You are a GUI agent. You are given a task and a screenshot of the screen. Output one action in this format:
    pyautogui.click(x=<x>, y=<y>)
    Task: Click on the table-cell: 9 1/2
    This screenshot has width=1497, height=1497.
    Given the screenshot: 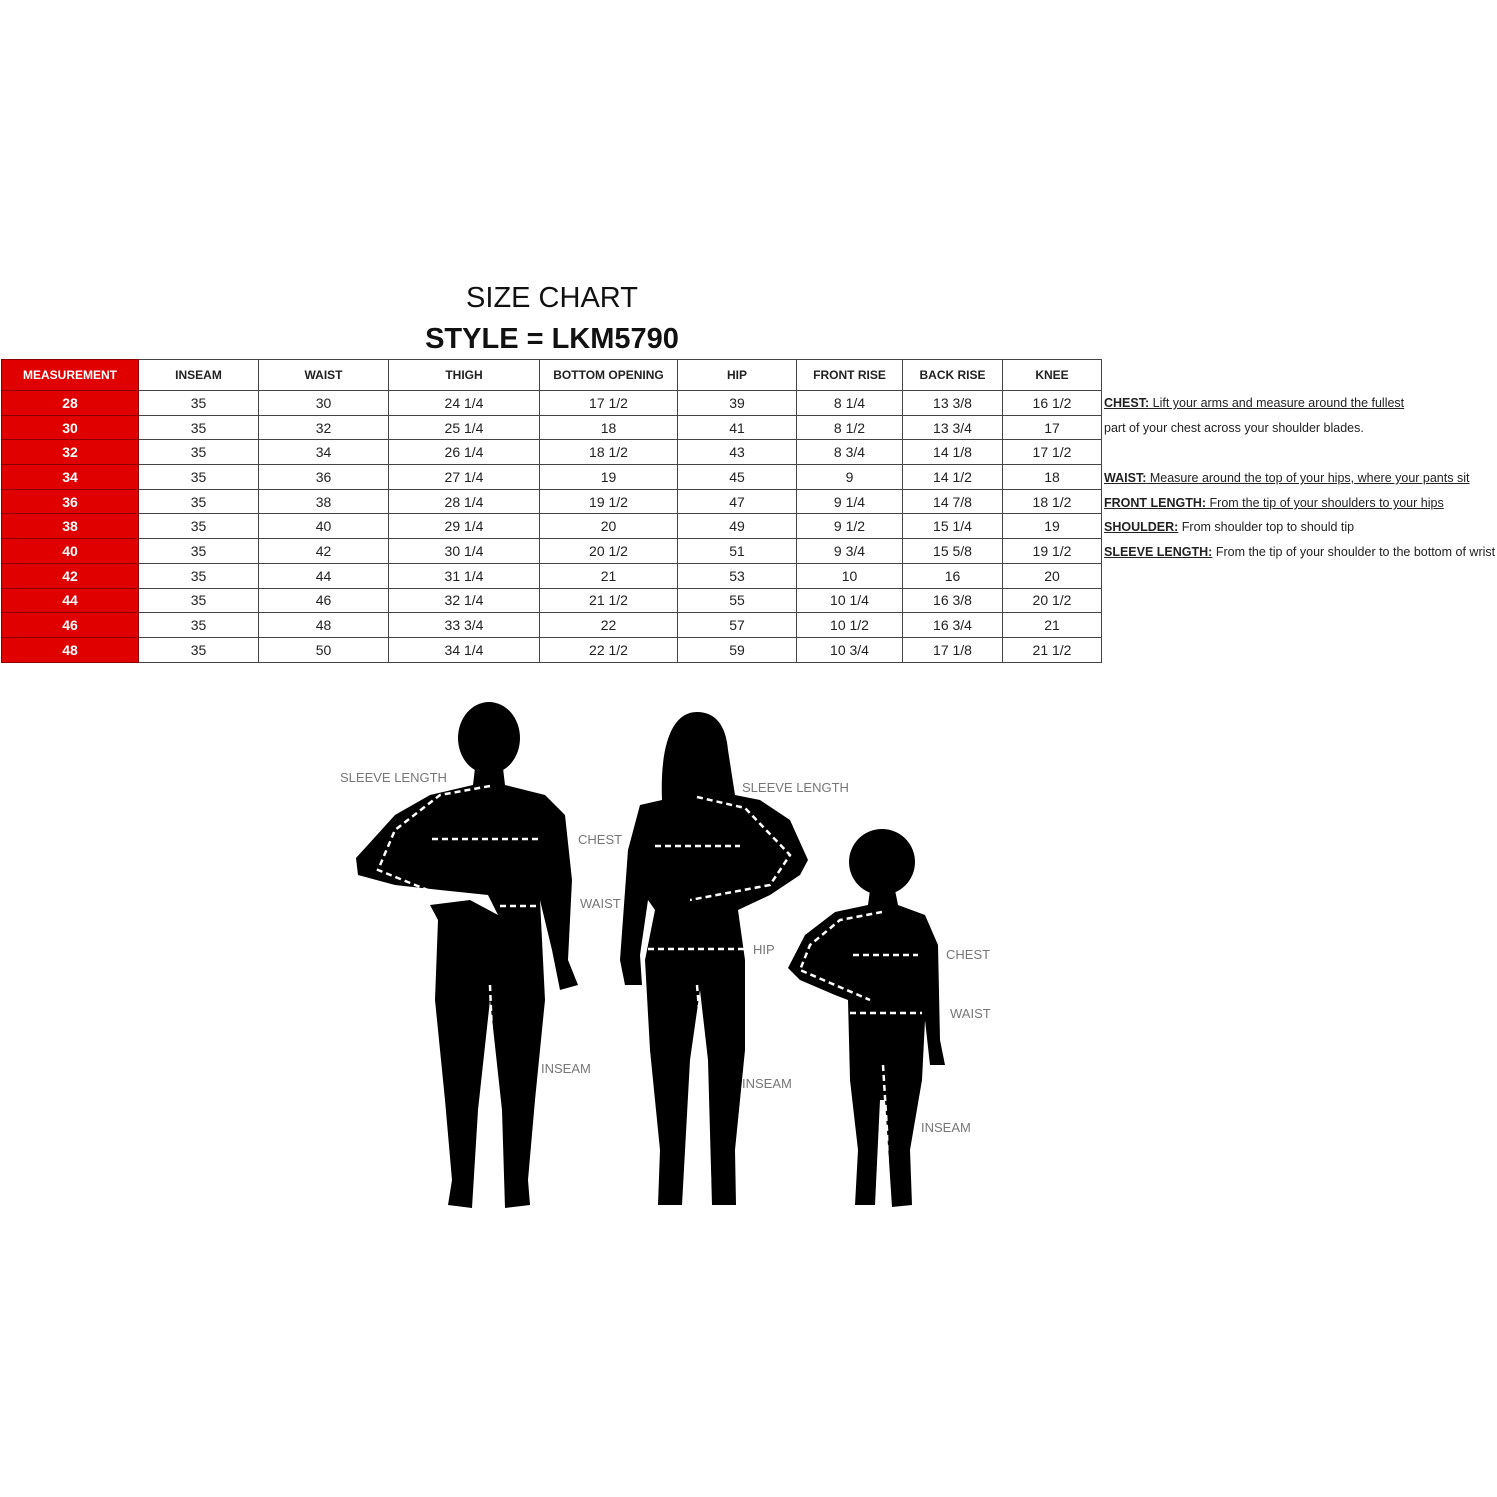 What is the action you would take?
    pyautogui.click(x=849, y=526)
    